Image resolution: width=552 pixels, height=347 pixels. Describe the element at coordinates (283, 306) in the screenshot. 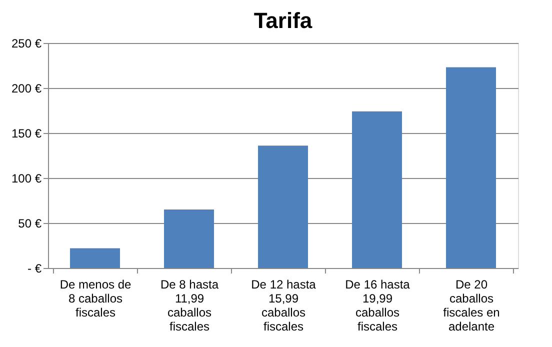

I see `x-tick-label: De 12 hasta 15,99 caballos fiscales` at that location.